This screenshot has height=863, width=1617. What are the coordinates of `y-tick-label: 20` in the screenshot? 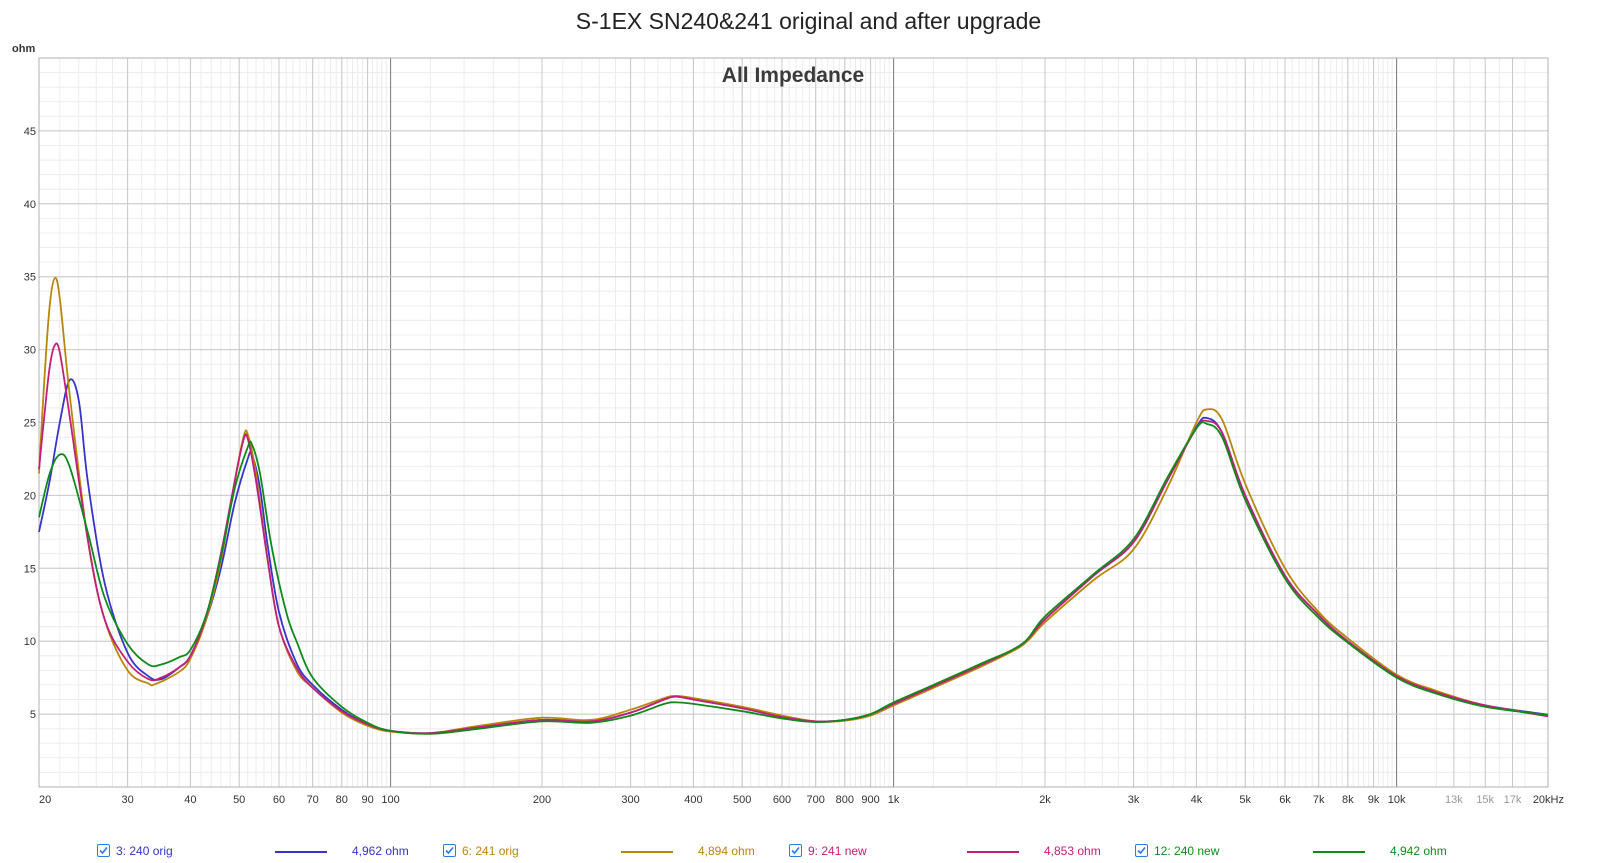 It's located at (30, 496).